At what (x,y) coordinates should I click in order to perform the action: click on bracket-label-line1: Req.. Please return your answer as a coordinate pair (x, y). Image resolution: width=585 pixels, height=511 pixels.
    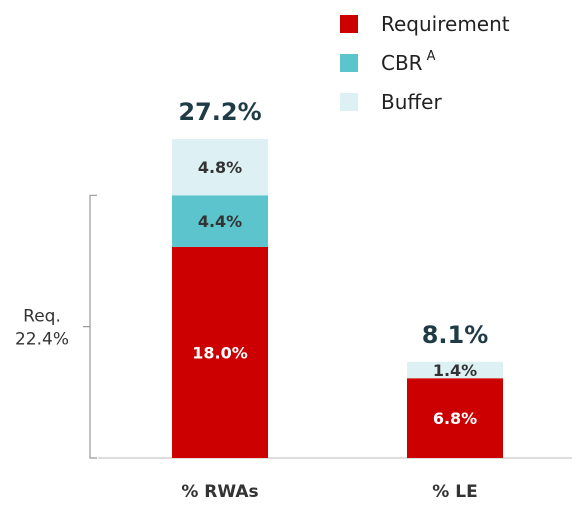
    Looking at the image, I should click on (42, 317).